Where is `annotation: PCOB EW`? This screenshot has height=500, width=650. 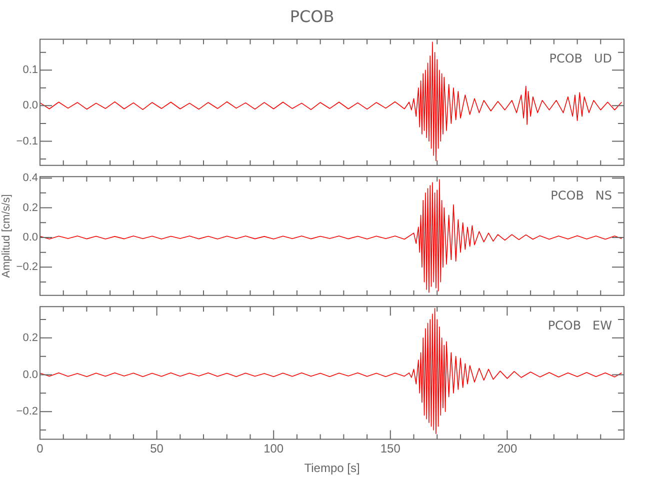
annotation: PCOB EW is located at coordinates (580, 325).